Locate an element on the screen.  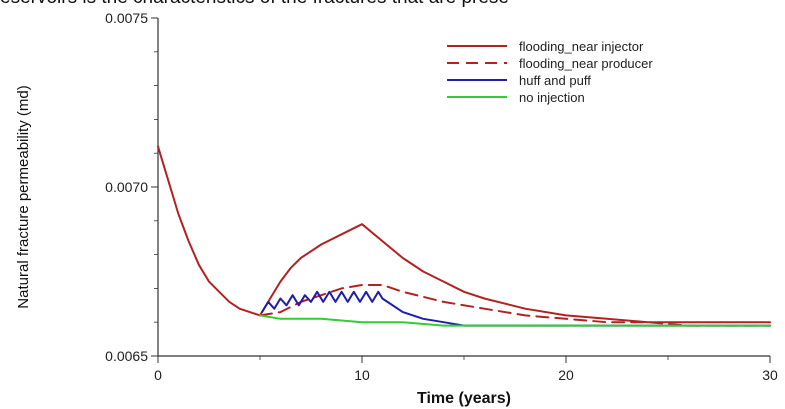
x-tick-label: 30 is located at coordinates (770, 375).